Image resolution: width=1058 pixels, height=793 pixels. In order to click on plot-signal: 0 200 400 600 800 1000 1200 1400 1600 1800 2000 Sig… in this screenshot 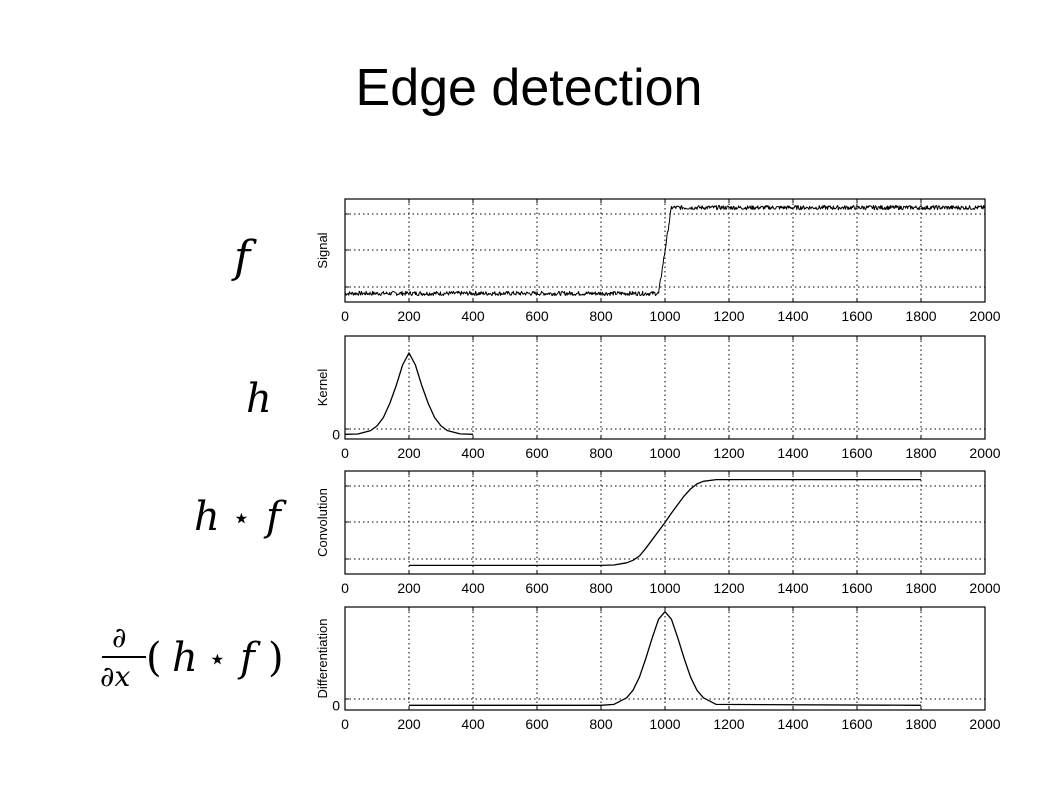, I will do `click(658, 261)`.